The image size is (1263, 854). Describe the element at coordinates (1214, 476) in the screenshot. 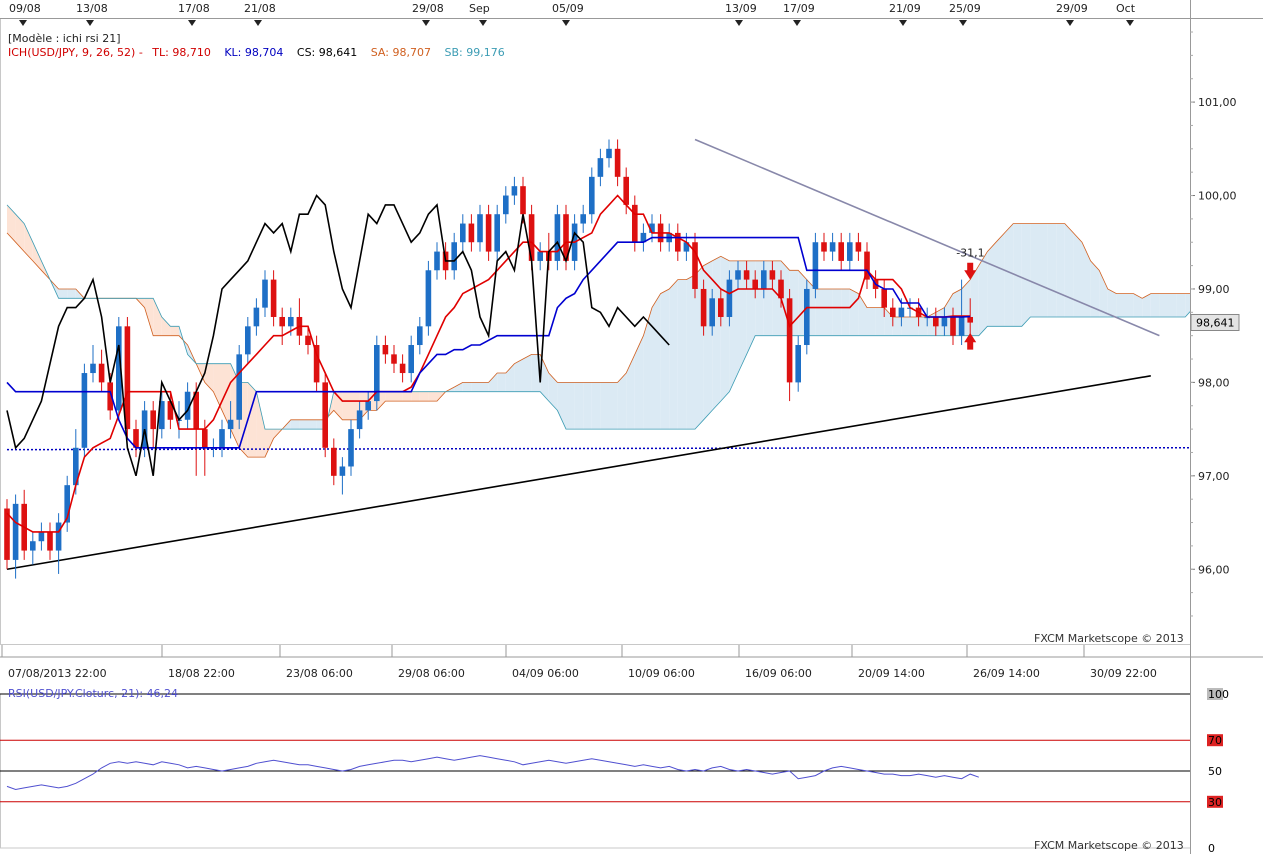

I see `price-tick-label: 97,00` at that location.